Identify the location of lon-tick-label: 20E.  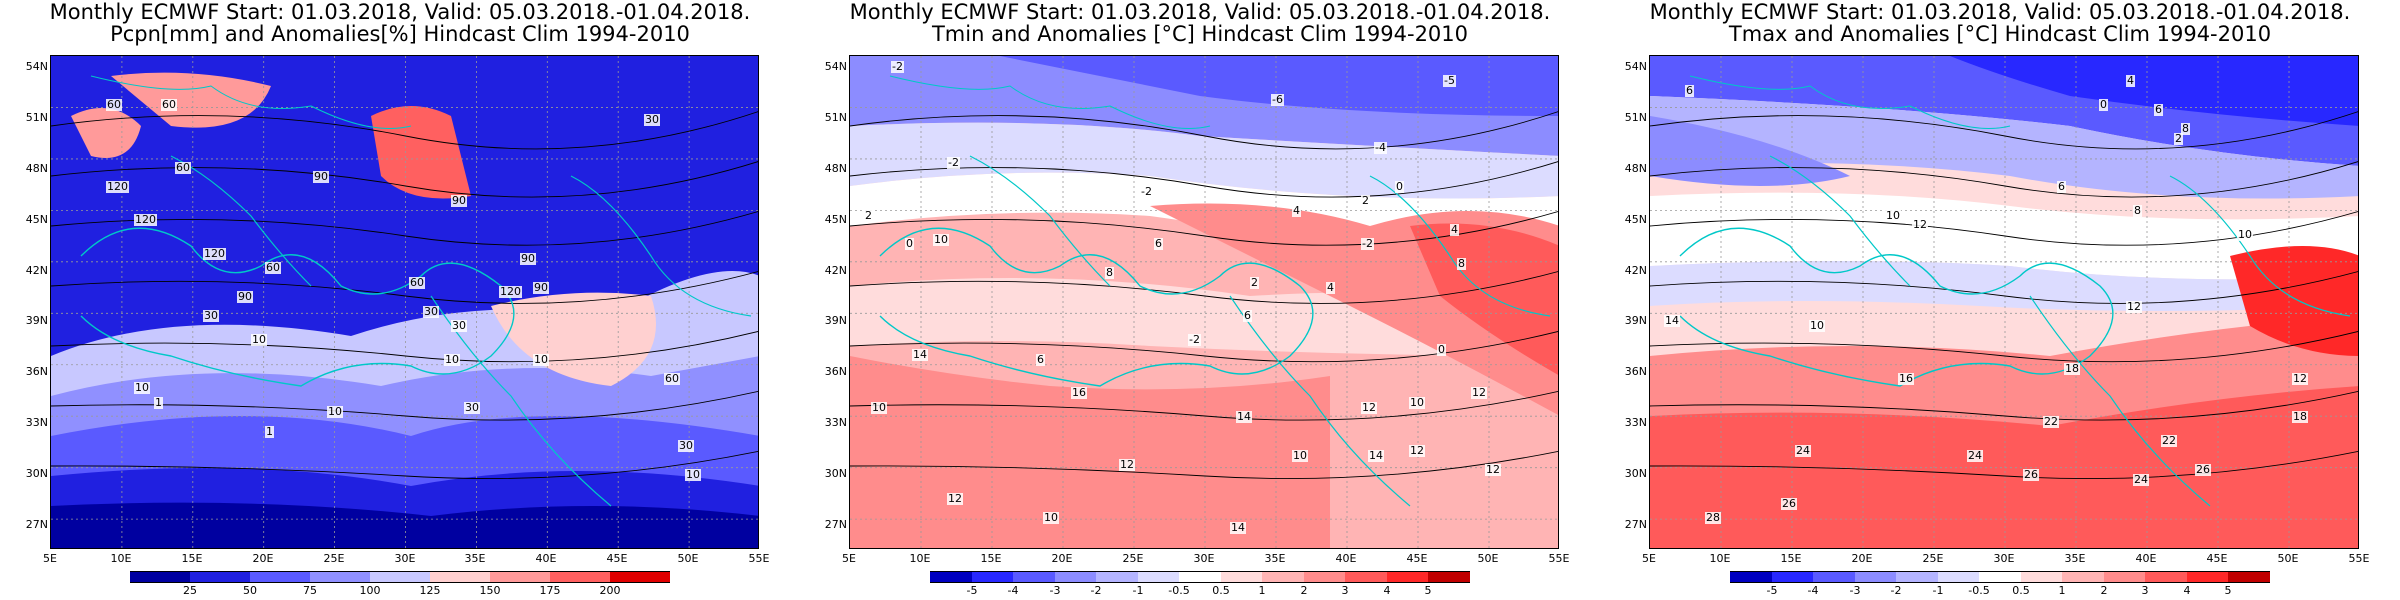
(1862, 558).